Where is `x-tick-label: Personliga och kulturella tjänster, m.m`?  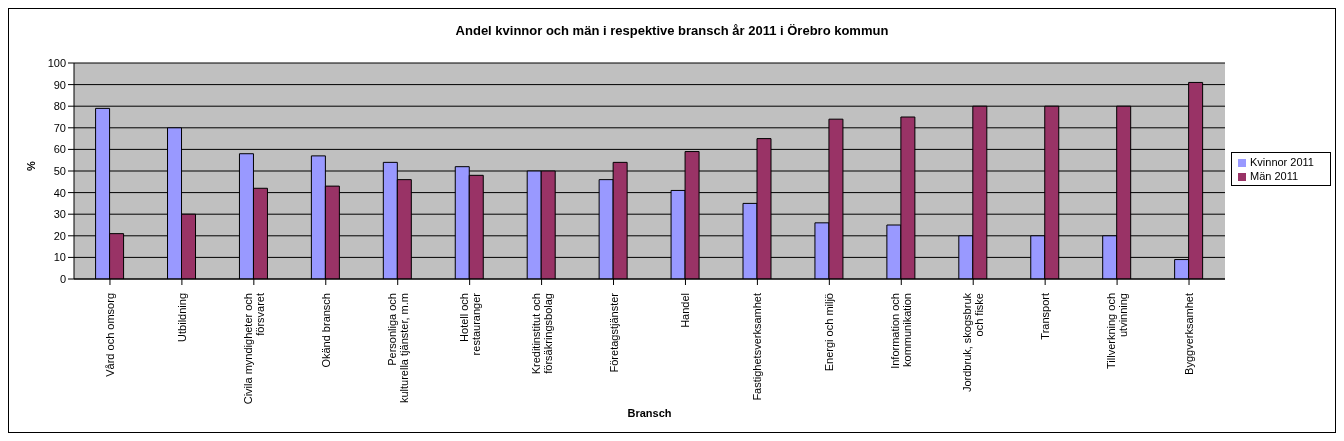
x-tick-label: Personliga och kulturella tjänster, m.m is located at coordinates (397, 348).